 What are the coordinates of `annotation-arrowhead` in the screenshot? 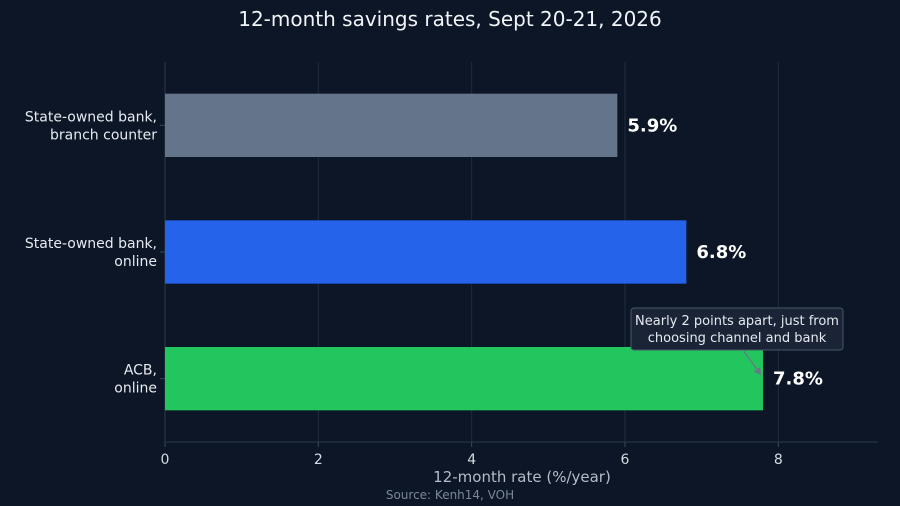 It's located at (757, 370).